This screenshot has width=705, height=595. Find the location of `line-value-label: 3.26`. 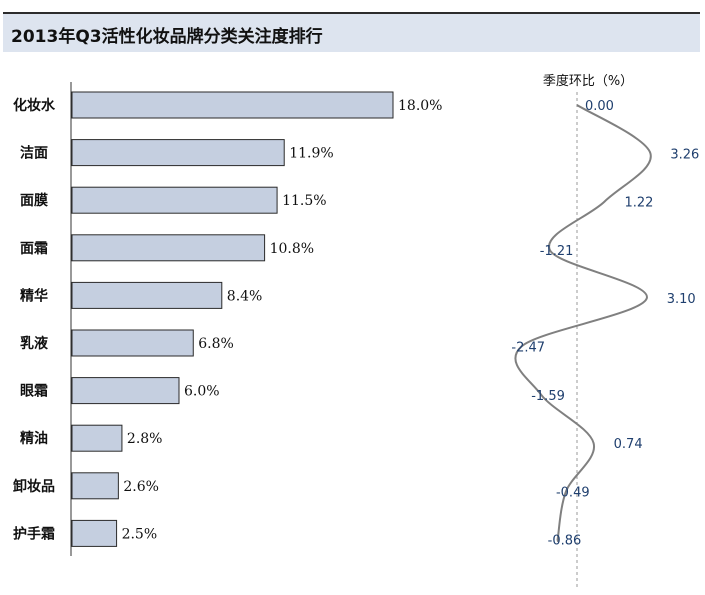

line-value-label: 3.26 is located at coordinates (684, 154).